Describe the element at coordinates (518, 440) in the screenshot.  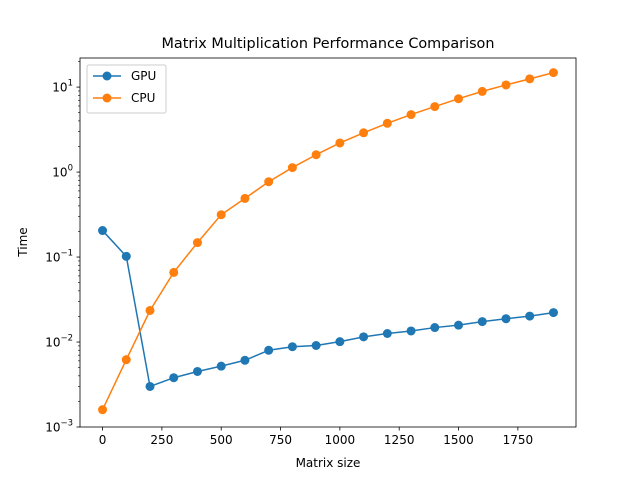
I see `x-tick-label: 1750` at that location.